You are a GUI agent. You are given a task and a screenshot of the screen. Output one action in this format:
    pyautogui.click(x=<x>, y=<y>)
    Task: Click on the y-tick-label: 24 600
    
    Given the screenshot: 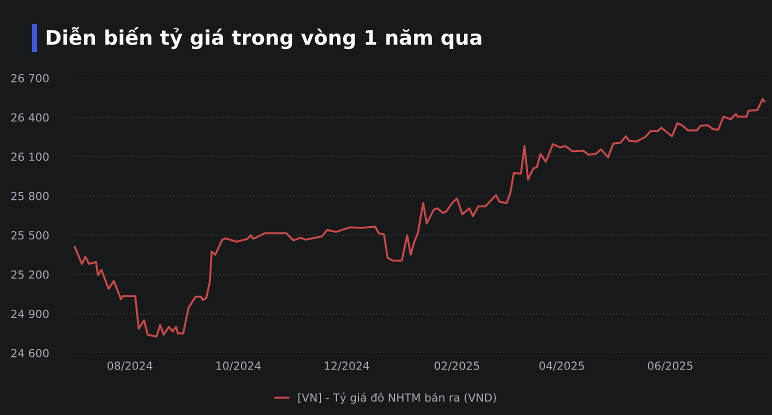 What is the action you would take?
    pyautogui.click(x=30, y=353)
    